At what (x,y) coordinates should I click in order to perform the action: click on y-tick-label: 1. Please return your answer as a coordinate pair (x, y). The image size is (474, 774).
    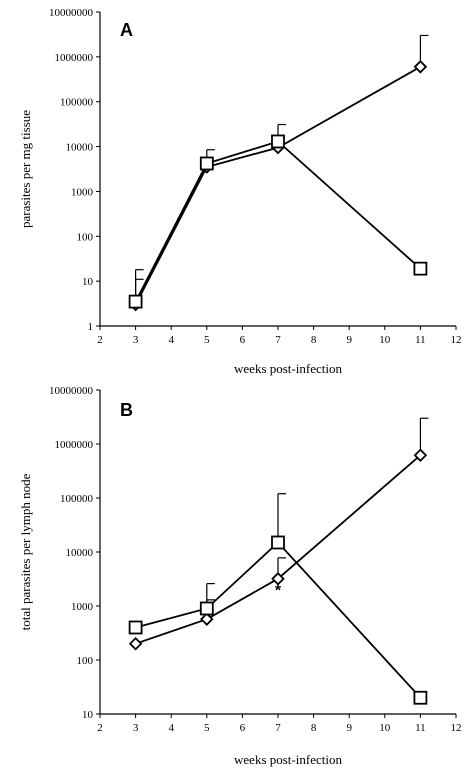
    Looking at the image, I should click on (91, 327).